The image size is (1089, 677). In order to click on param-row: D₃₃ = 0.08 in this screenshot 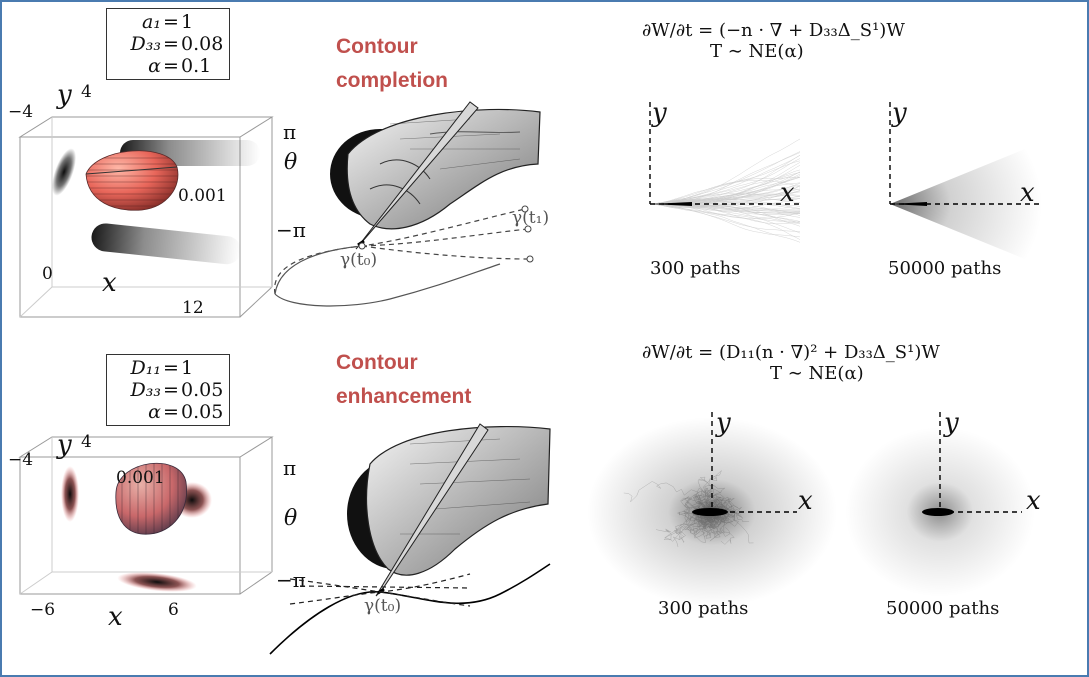, I will do `click(177, 44)`.